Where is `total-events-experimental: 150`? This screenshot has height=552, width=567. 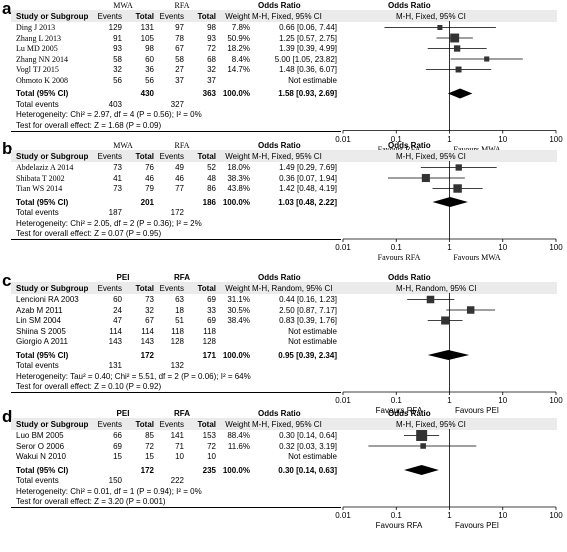 total-events-experimental: 150 is located at coordinates (115, 480).